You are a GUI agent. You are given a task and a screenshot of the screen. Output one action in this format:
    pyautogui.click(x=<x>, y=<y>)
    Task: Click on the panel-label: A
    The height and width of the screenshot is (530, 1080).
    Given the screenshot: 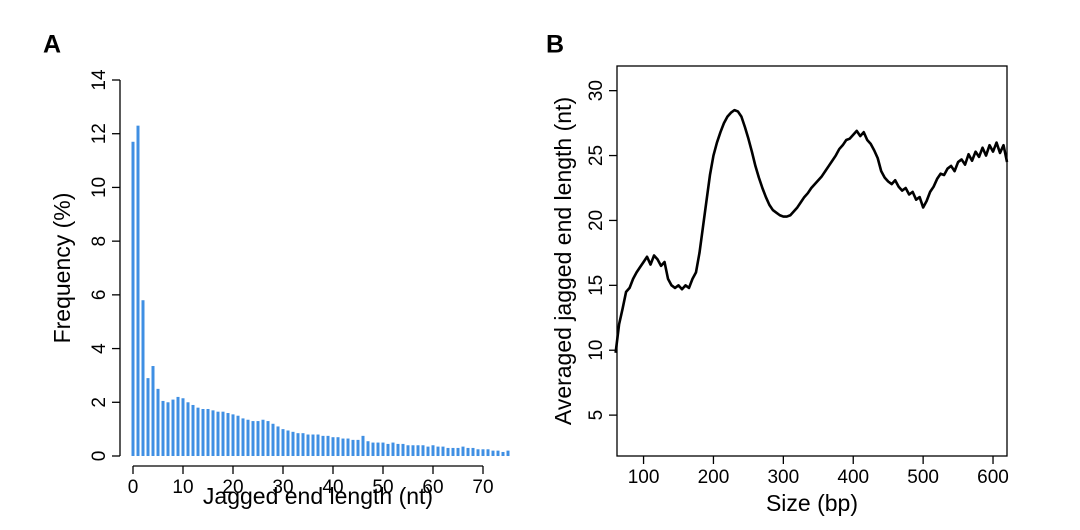 What is the action you would take?
    pyautogui.click(x=52, y=45)
    